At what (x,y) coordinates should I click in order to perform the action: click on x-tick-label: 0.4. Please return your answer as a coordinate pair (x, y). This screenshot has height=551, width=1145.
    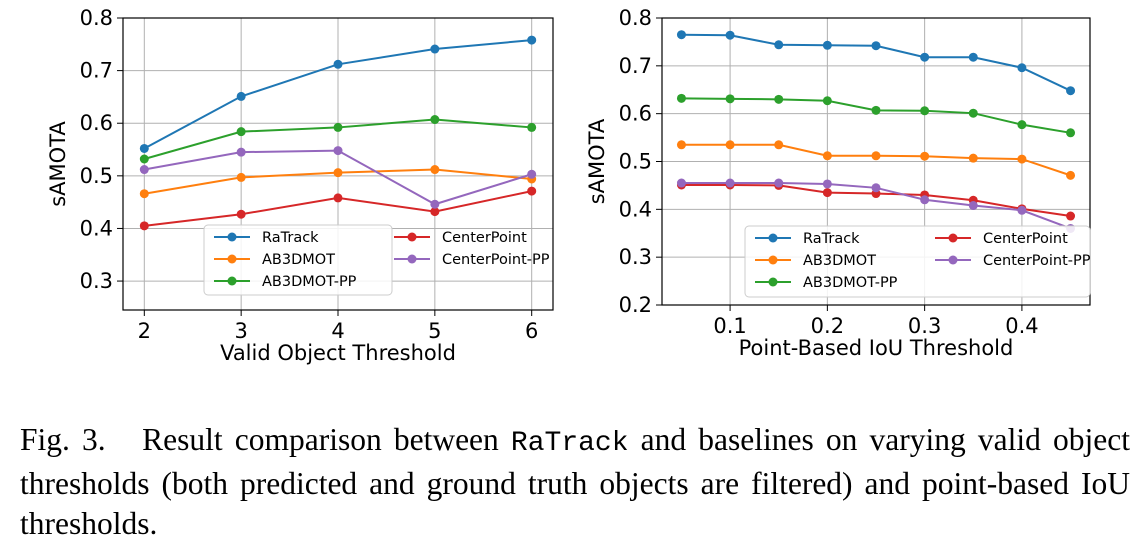
    Looking at the image, I should click on (1021, 326).